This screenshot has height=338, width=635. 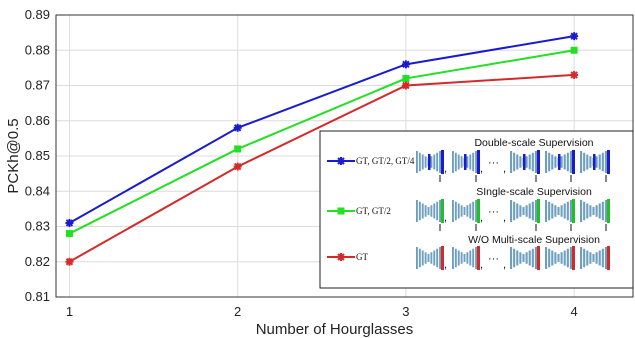 I want to click on panel-title: W/O Multi-scale Supervision, so click(x=534, y=240).